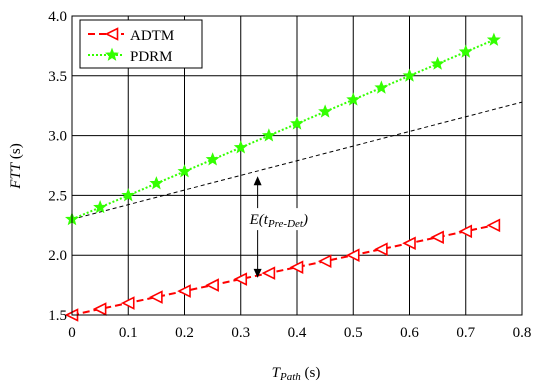 Image resolution: width=543 pixels, height=383 pixels. I want to click on x-tick-label: 0.3, so click(240, 333).